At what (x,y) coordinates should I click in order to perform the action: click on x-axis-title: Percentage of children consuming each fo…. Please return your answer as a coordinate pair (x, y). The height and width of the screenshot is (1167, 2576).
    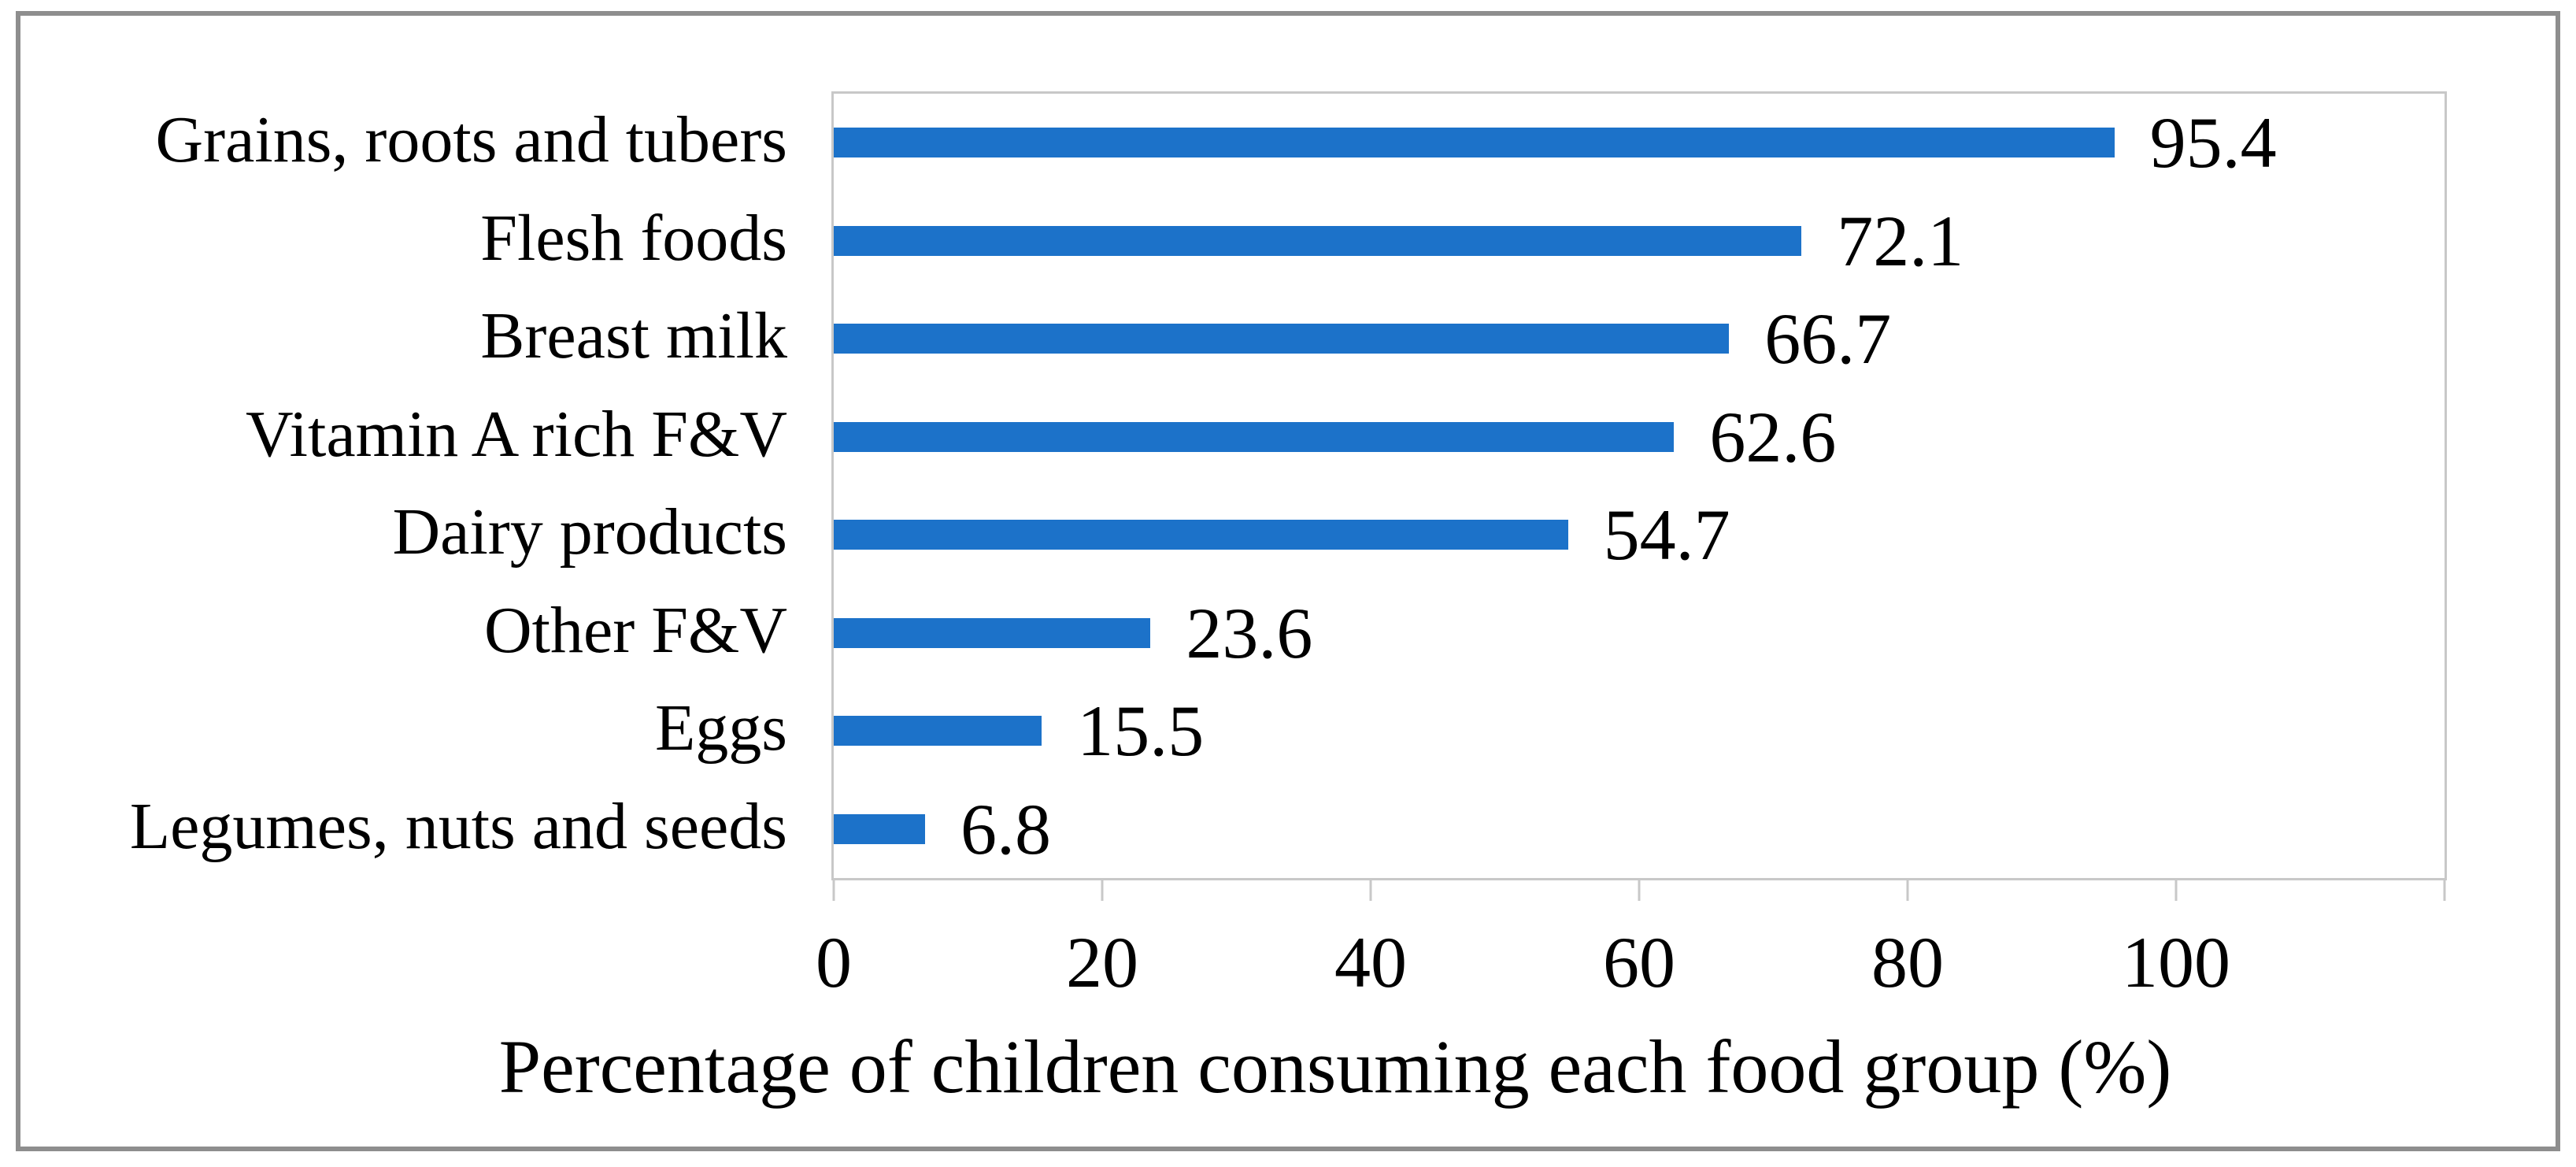
    Looking at the image, I should click on (1335, 1066).